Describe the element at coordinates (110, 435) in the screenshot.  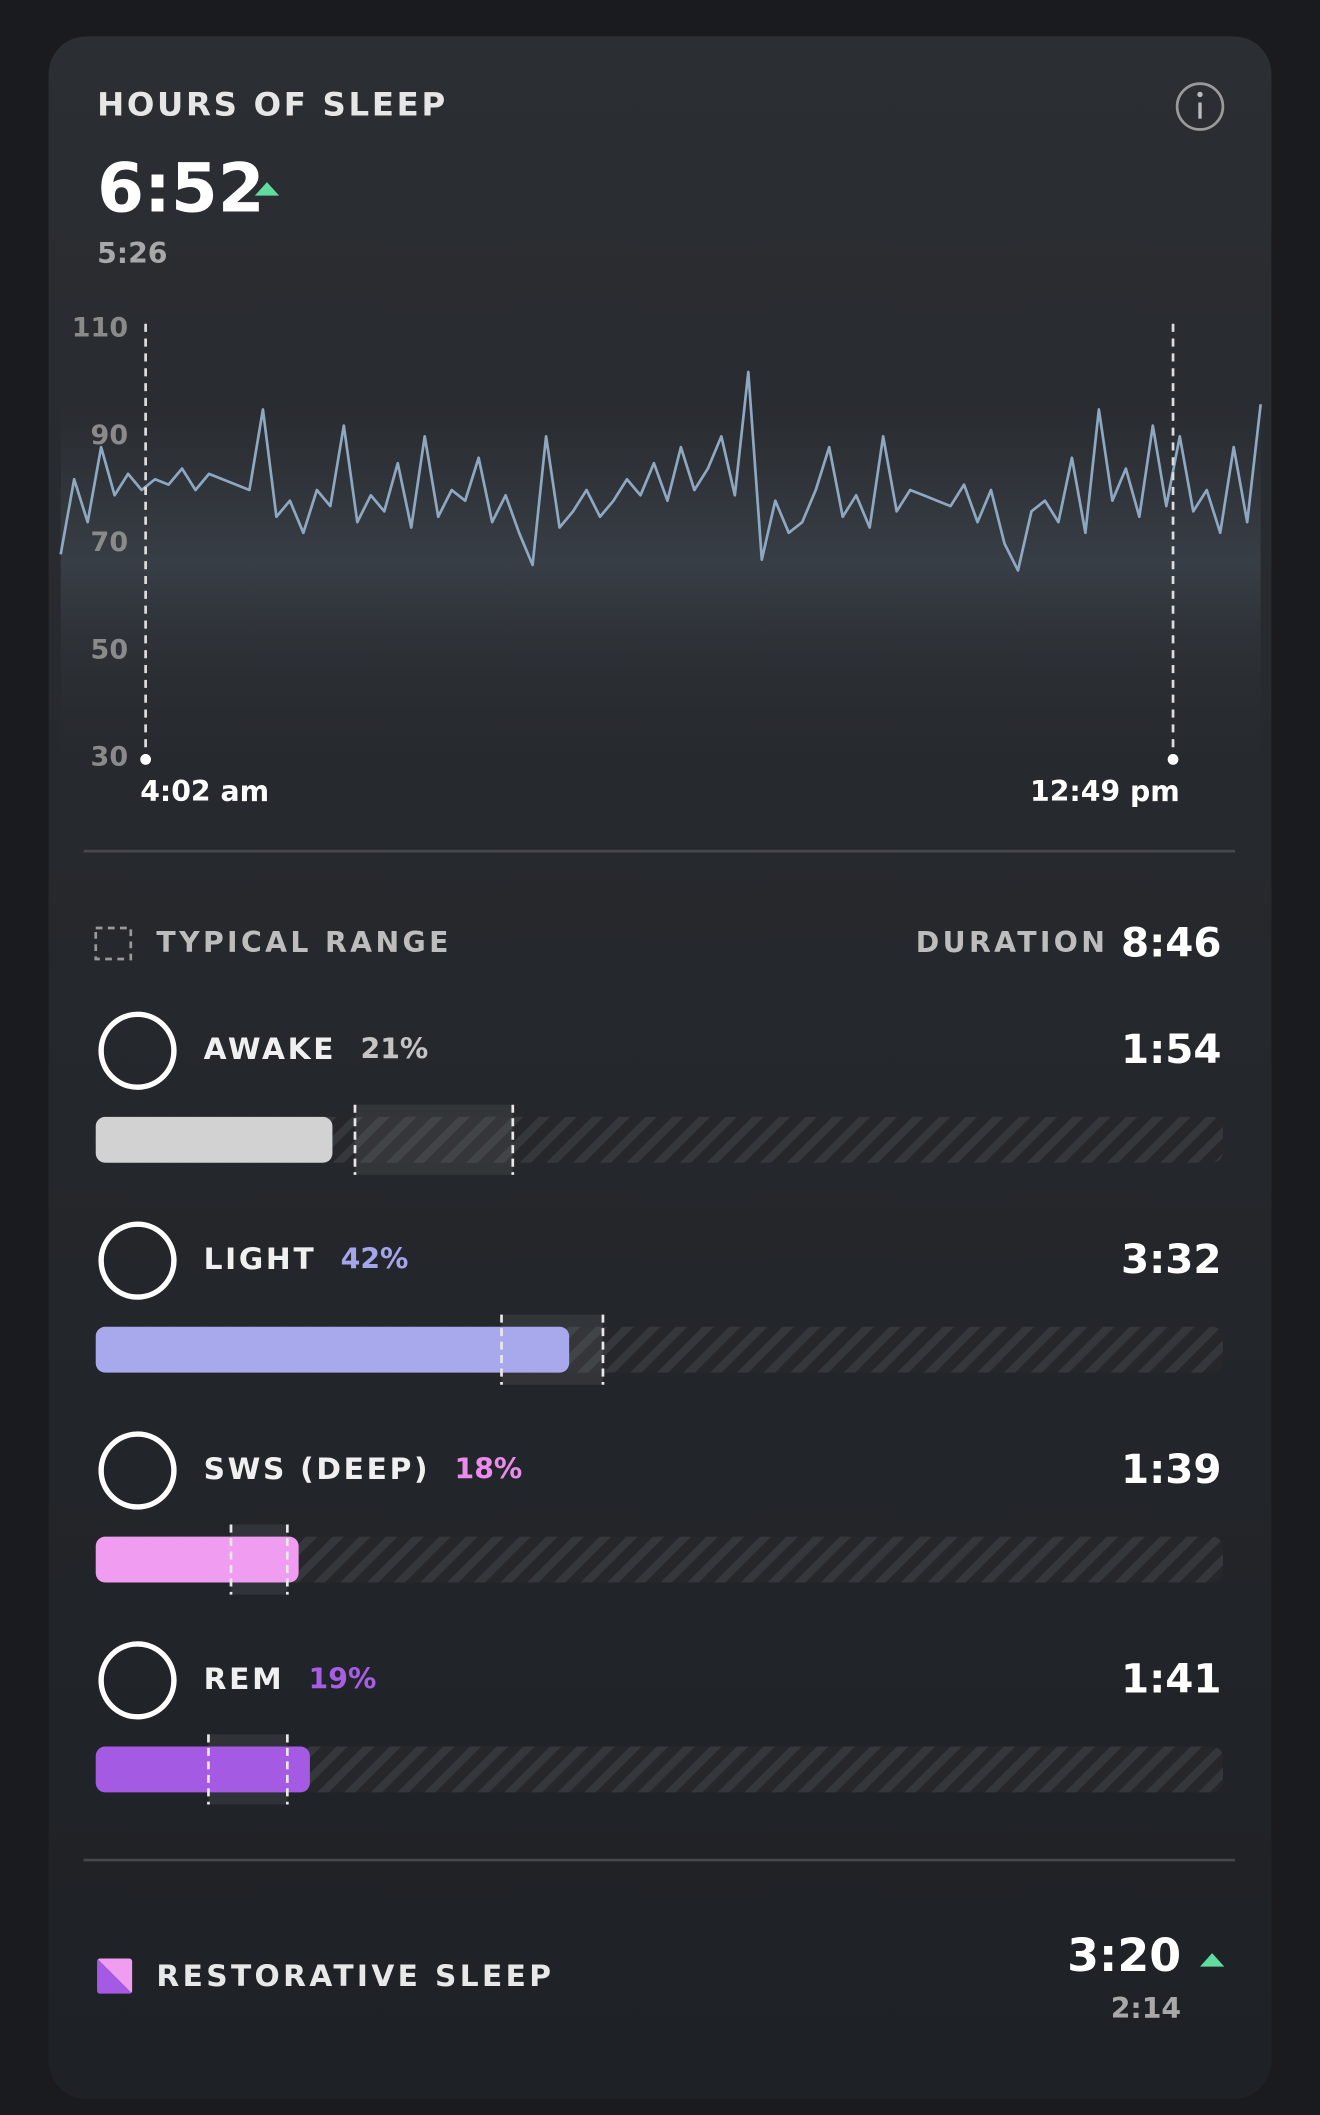
I see `y-tick-label: 90` at that location.